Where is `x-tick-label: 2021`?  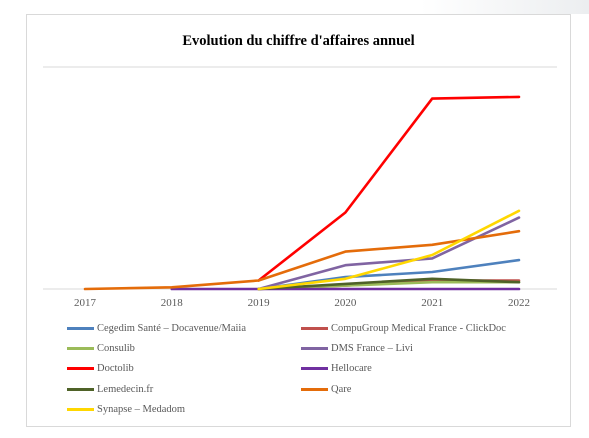 x-tick-label: 2021 is located at coordinates (432, 303).